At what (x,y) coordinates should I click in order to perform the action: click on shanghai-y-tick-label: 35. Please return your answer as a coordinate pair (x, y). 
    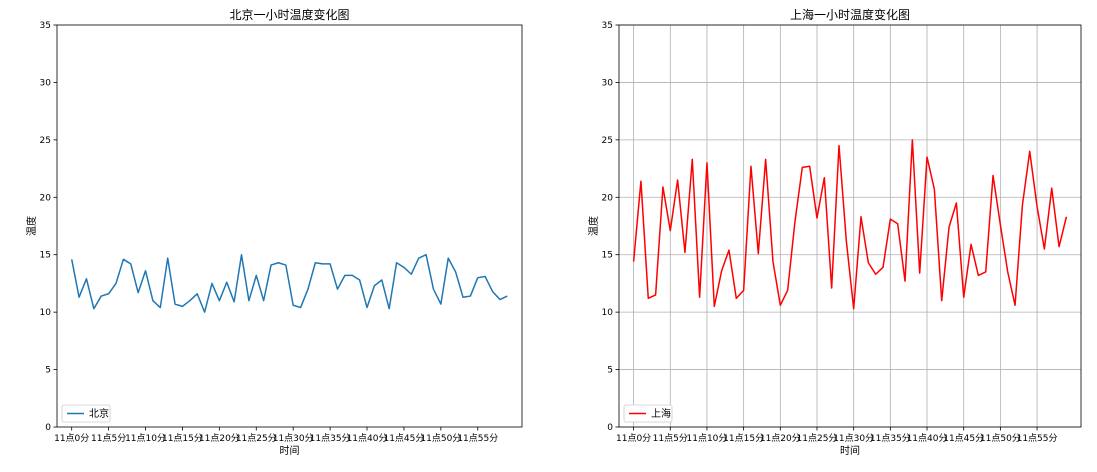
    Looking at the image, I should click on (607, 26).